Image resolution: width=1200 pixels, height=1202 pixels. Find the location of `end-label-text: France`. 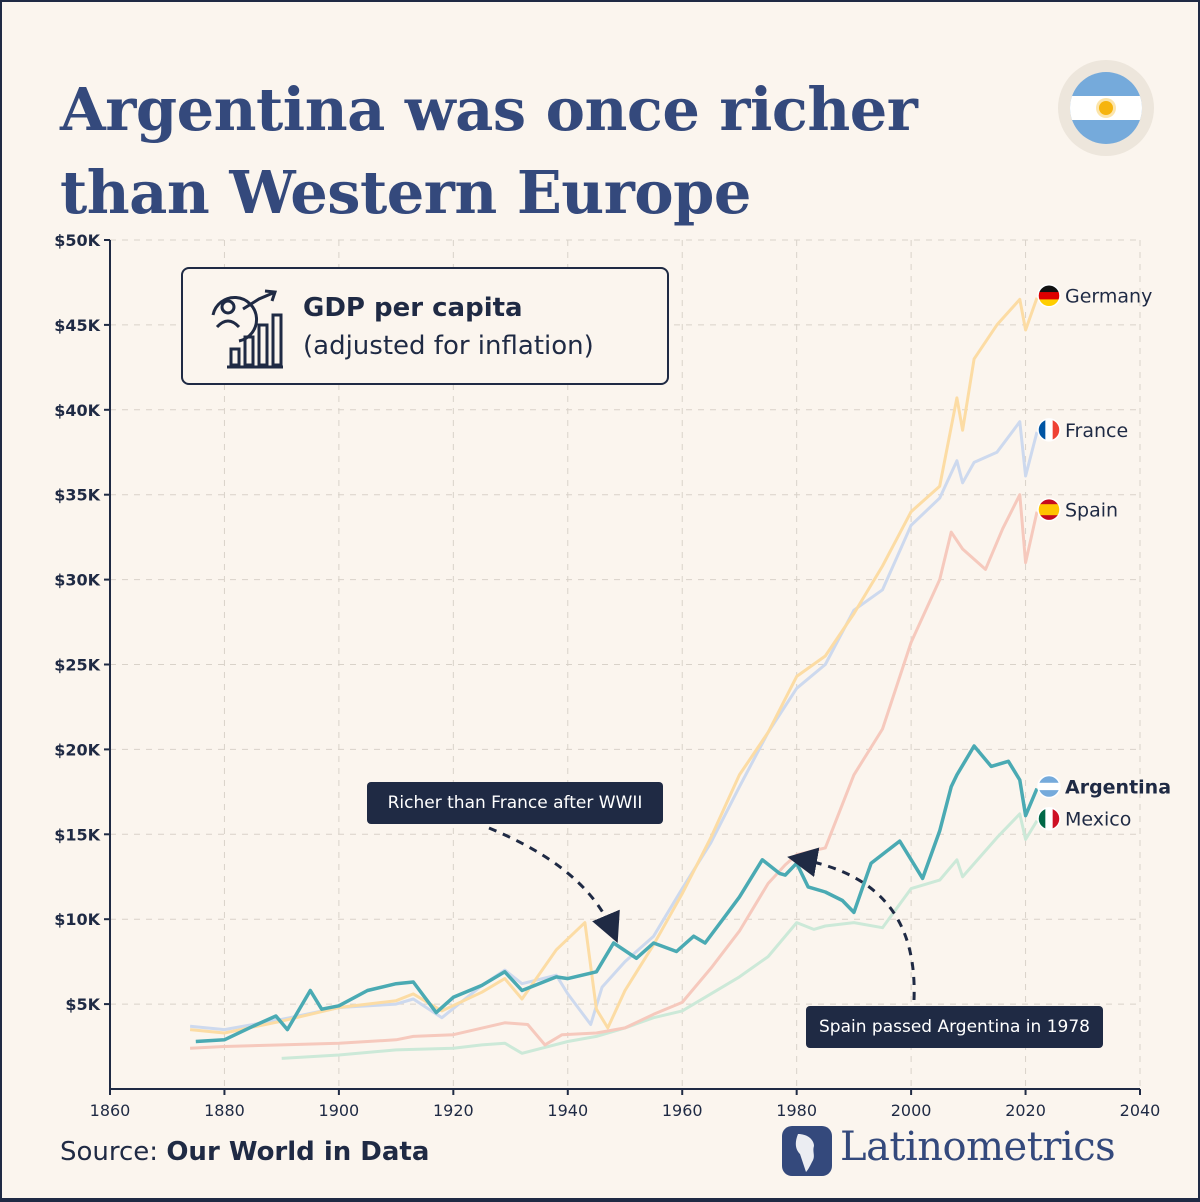

end-label-text: France is located at coordinates (1096, 431).